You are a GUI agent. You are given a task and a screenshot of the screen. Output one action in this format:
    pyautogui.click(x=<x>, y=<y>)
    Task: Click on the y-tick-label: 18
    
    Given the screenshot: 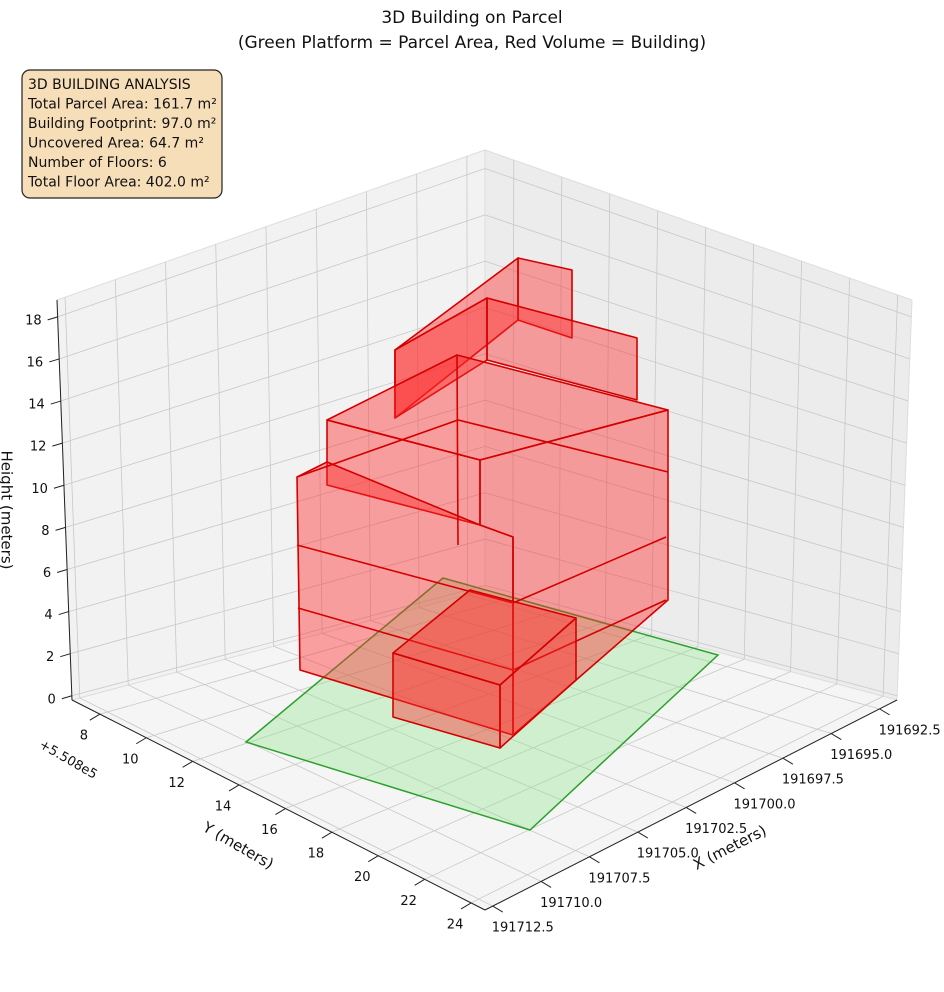 What is the action you would take?
    pyautogui.click(x=316, y=854)
    